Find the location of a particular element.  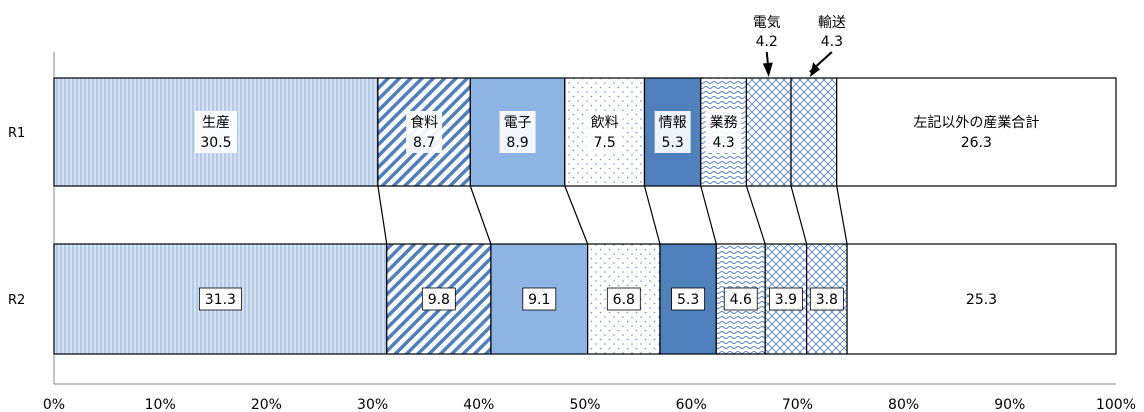

x-tick-label: 10% is located at coordinates (160, 404).